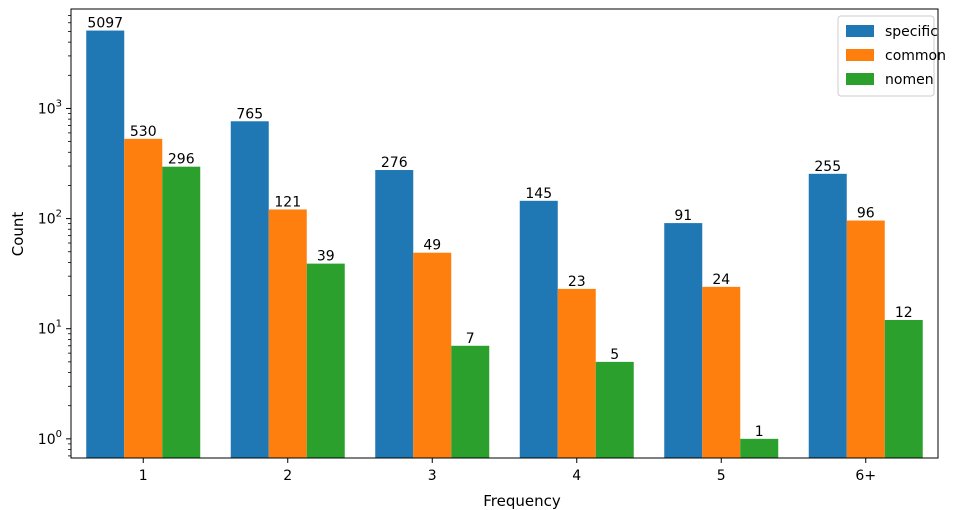 This screenshot has width=965, height=510. What do you see at coordinates (18, 234) in the screenshot?
I see `y-axis-label: Count` at bounding box center [18, 234].